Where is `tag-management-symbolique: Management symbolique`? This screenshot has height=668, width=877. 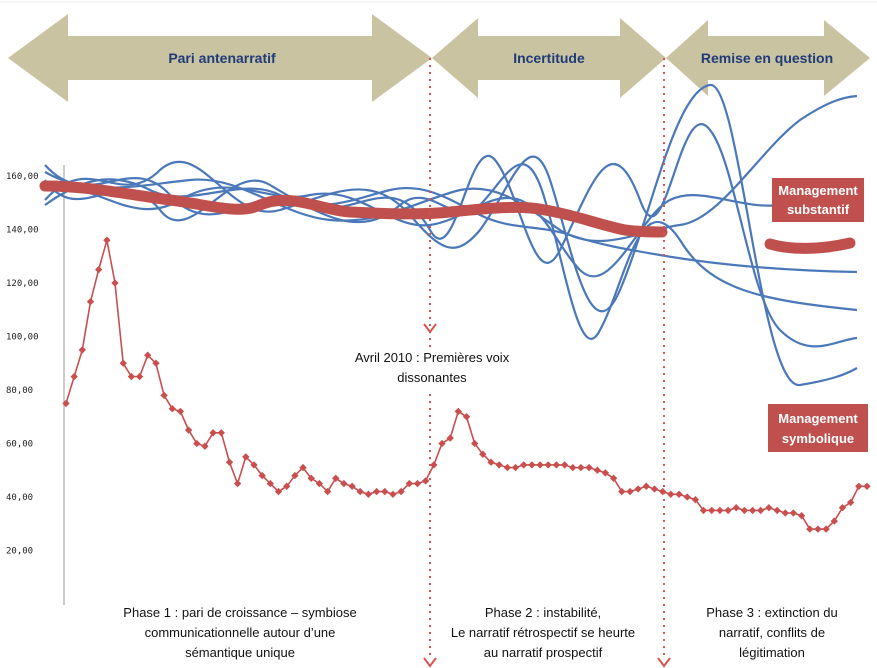 tag-management-symbolique: Management symbolique is located at coordinates (818, 428).